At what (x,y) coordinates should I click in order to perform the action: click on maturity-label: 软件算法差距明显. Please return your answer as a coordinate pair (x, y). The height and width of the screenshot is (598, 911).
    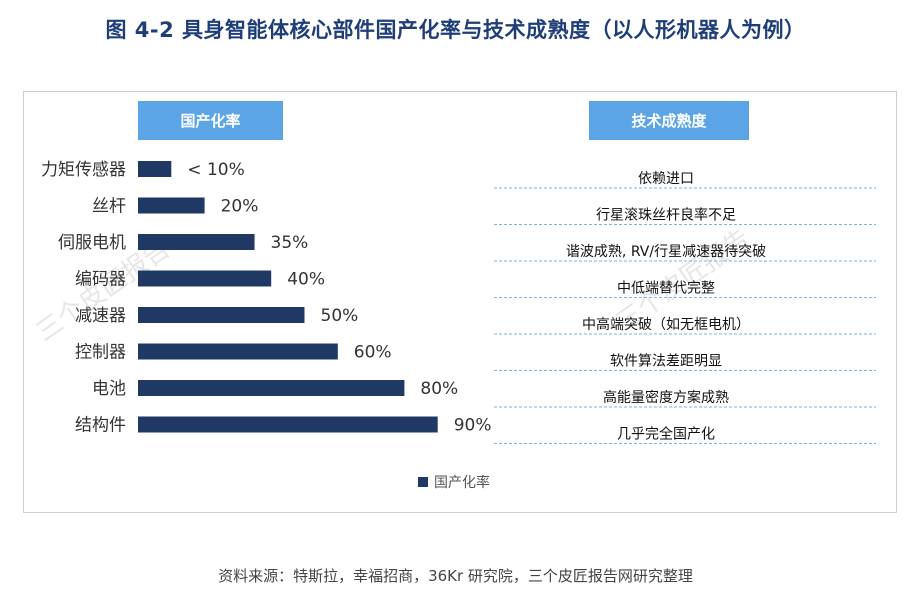
    Looking at the image, I should click on (666, 362).